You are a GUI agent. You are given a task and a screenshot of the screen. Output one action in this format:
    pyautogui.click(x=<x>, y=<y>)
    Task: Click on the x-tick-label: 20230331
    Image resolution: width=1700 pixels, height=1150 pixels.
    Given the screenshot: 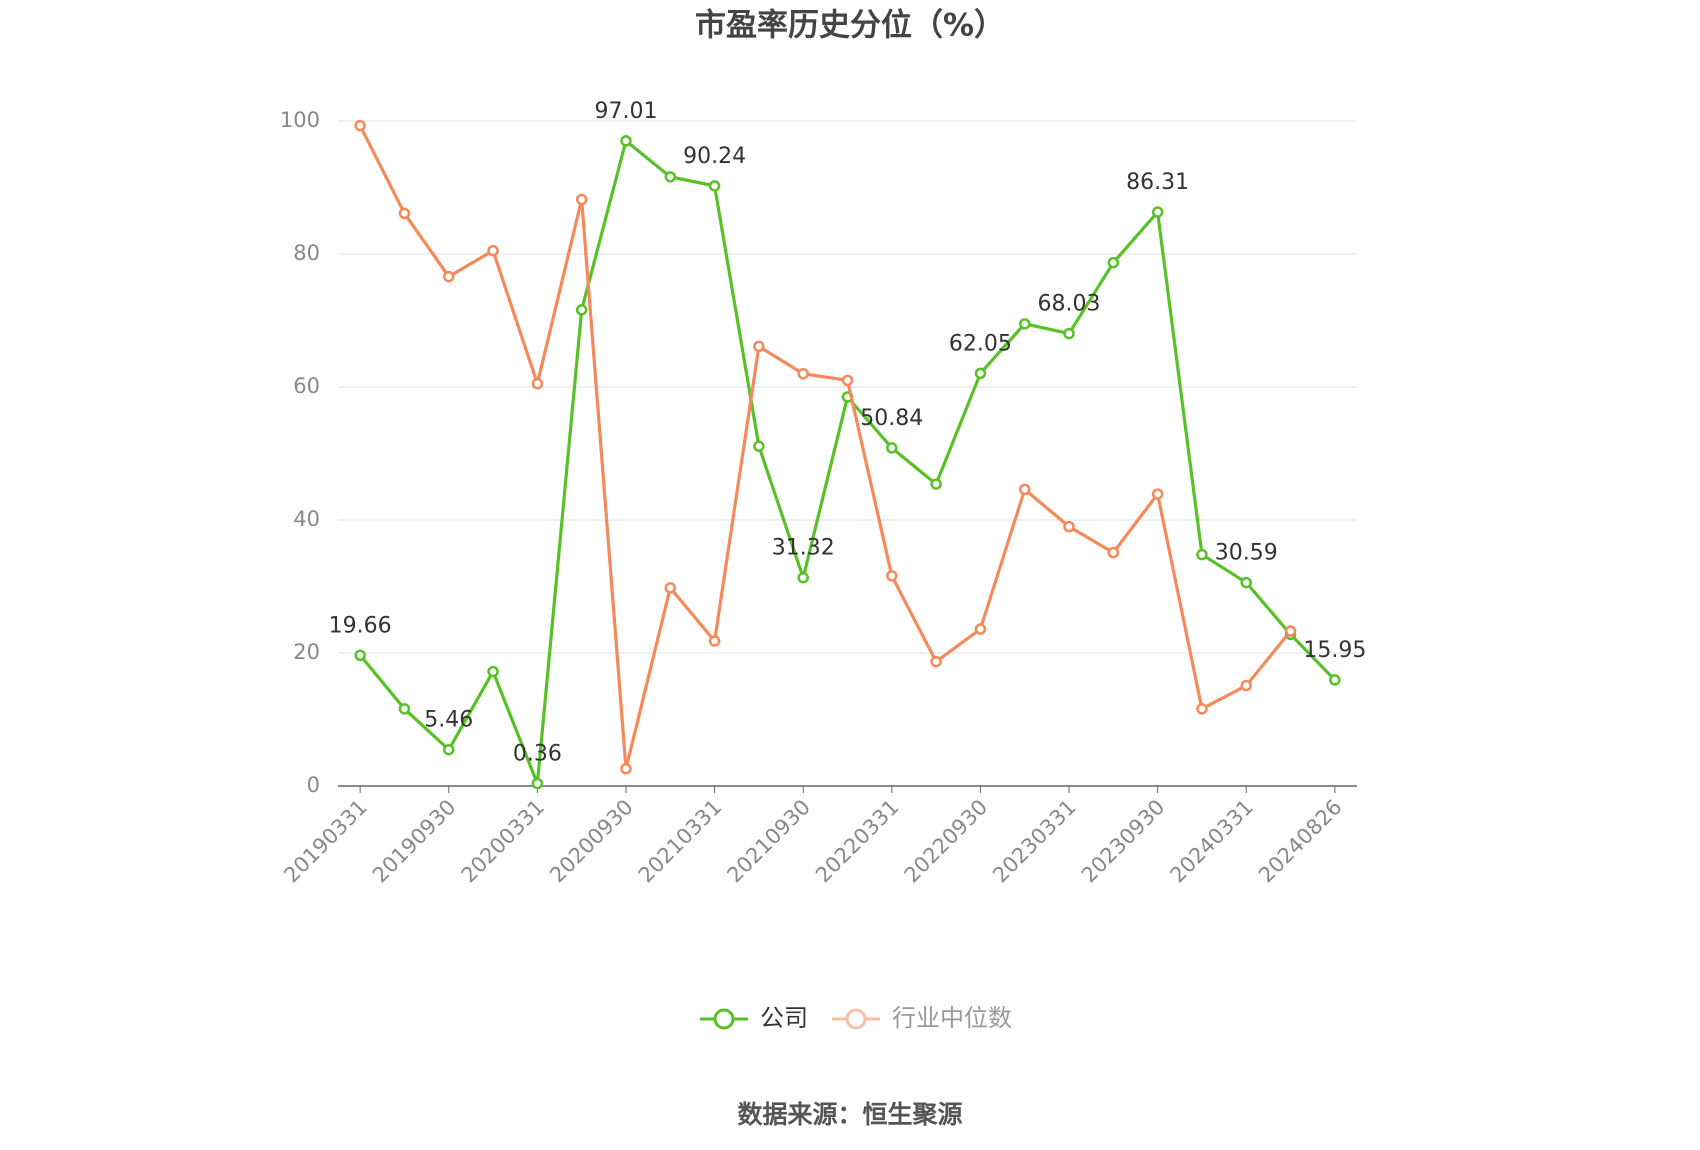 What is the action you would take?
    pyautogui.click(x=1034, y=841)
    